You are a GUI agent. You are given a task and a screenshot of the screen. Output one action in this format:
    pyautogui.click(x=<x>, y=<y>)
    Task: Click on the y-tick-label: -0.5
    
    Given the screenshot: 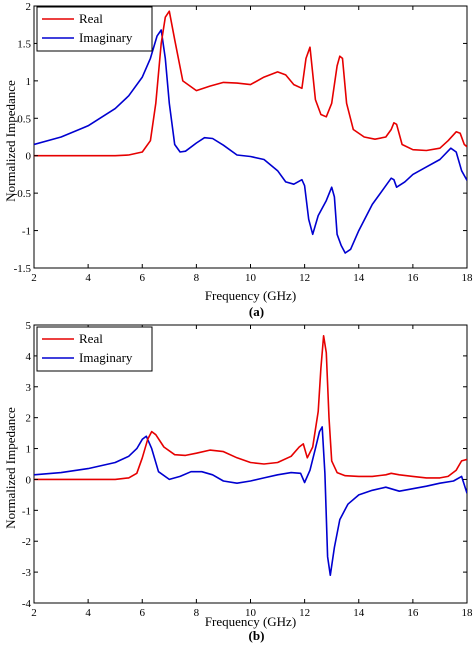 What is the action you would take?
    pyautogui.click(x=23, y=194)
    